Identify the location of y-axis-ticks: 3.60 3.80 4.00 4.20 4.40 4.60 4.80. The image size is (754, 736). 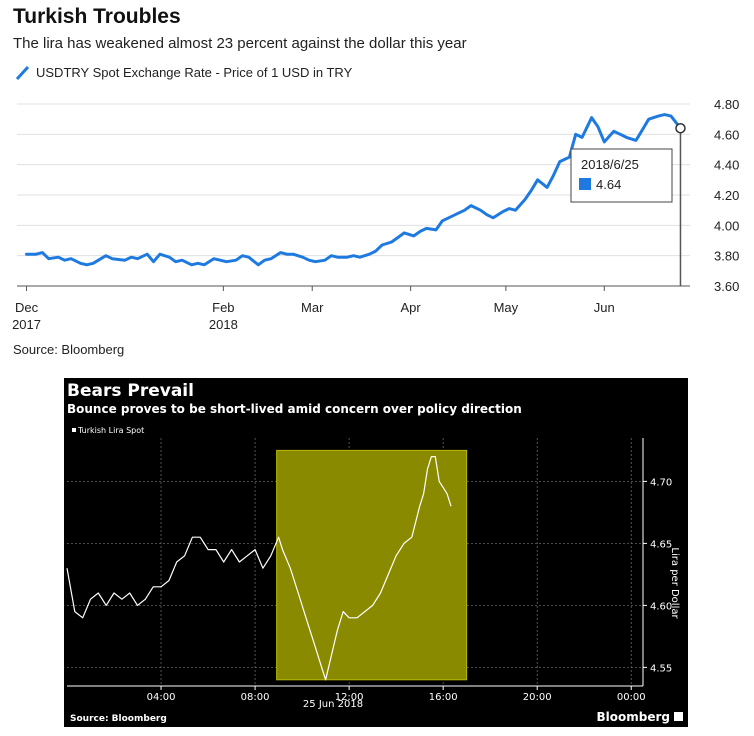
(726, 195).